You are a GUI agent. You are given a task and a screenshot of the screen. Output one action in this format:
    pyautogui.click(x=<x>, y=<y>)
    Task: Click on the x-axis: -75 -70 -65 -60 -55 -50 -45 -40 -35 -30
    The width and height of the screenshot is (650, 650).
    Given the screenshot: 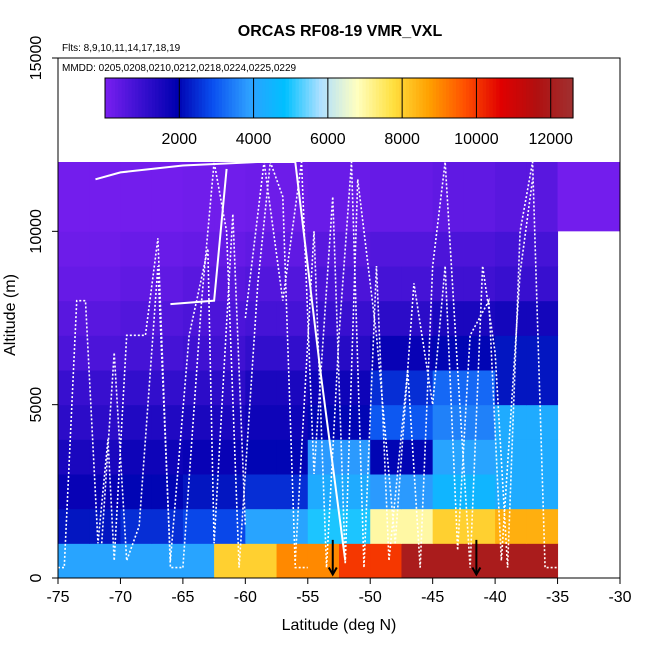 What is the action you would take?
    pyautogui.click(x=339, y=592)
    